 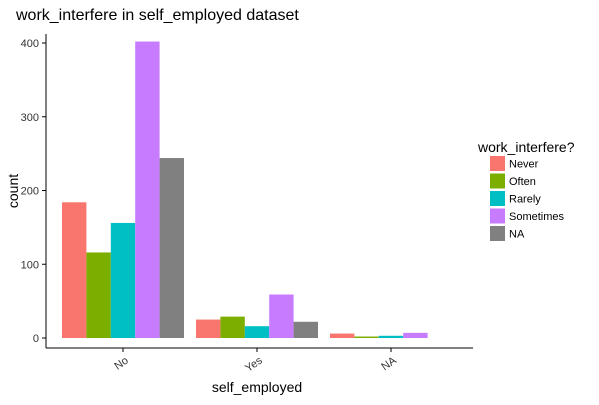 What do you see at coordinates (147, 189) in the screenshot?
I see `bar-no-sometimes` at bounding box center [147, 189].